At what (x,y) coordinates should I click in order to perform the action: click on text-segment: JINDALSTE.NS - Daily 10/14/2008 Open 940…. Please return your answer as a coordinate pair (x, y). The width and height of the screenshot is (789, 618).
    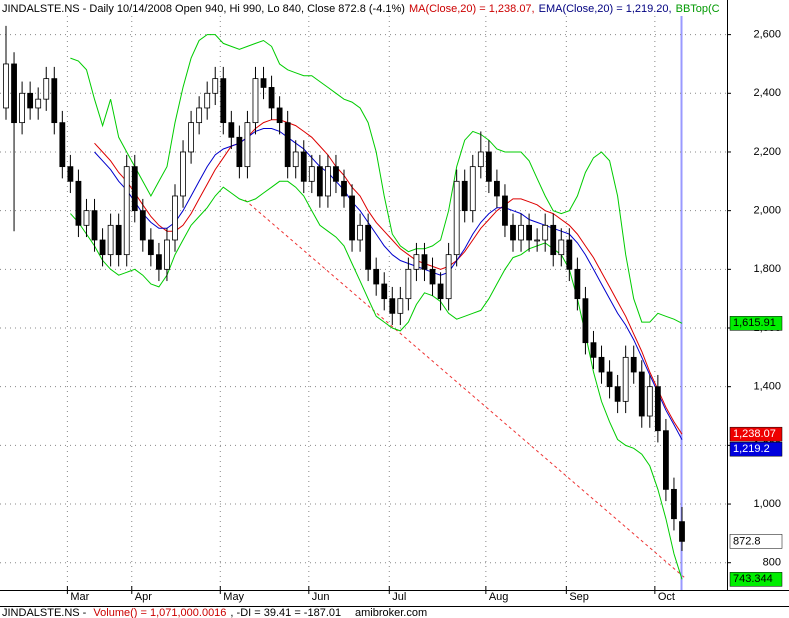
    Looking at the image, I should click on (203, 9).